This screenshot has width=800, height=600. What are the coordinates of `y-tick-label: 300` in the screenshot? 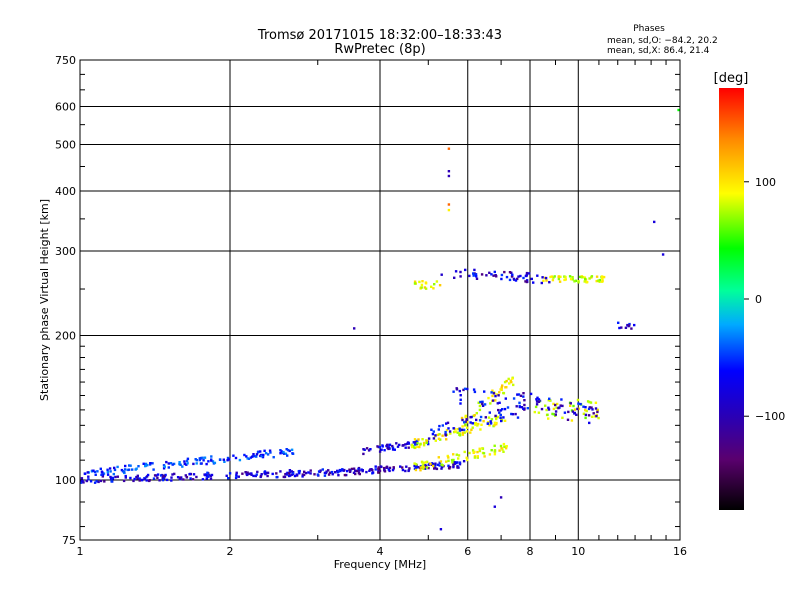 It's located at (65, 251).